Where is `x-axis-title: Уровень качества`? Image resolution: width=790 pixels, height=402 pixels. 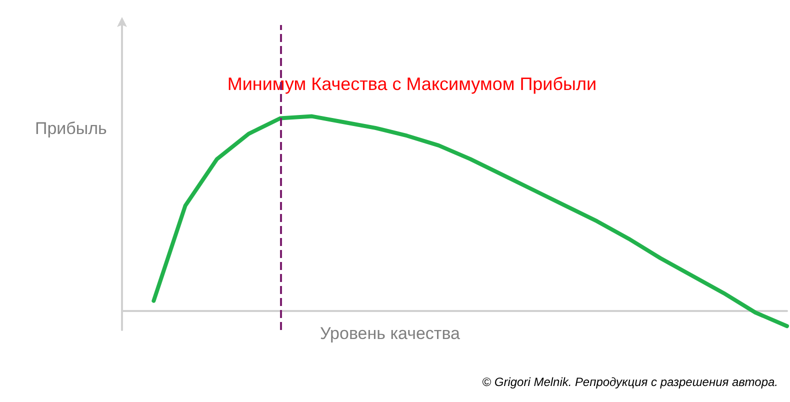
x-axis-title: Уровень качества is located at coordinates (390, 333).